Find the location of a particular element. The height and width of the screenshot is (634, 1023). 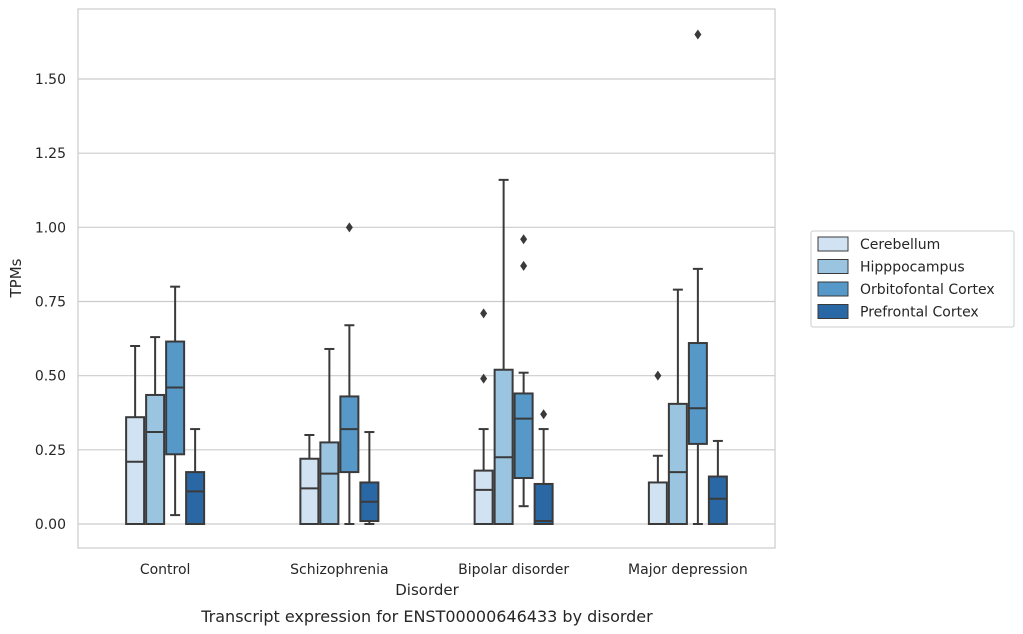

legend-label: Orbitofontal Cortex is located at coordinates (927, 290).